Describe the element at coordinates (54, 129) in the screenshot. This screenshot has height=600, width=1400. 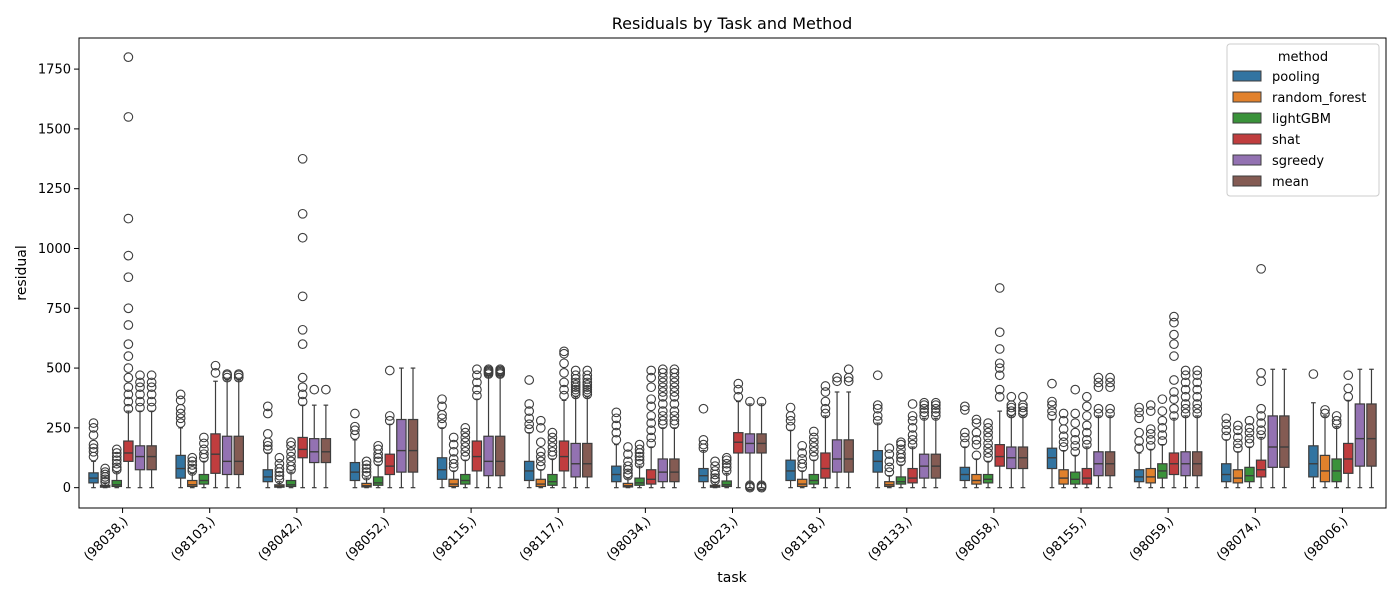
I see `y-tick-label: 1500` at that location.